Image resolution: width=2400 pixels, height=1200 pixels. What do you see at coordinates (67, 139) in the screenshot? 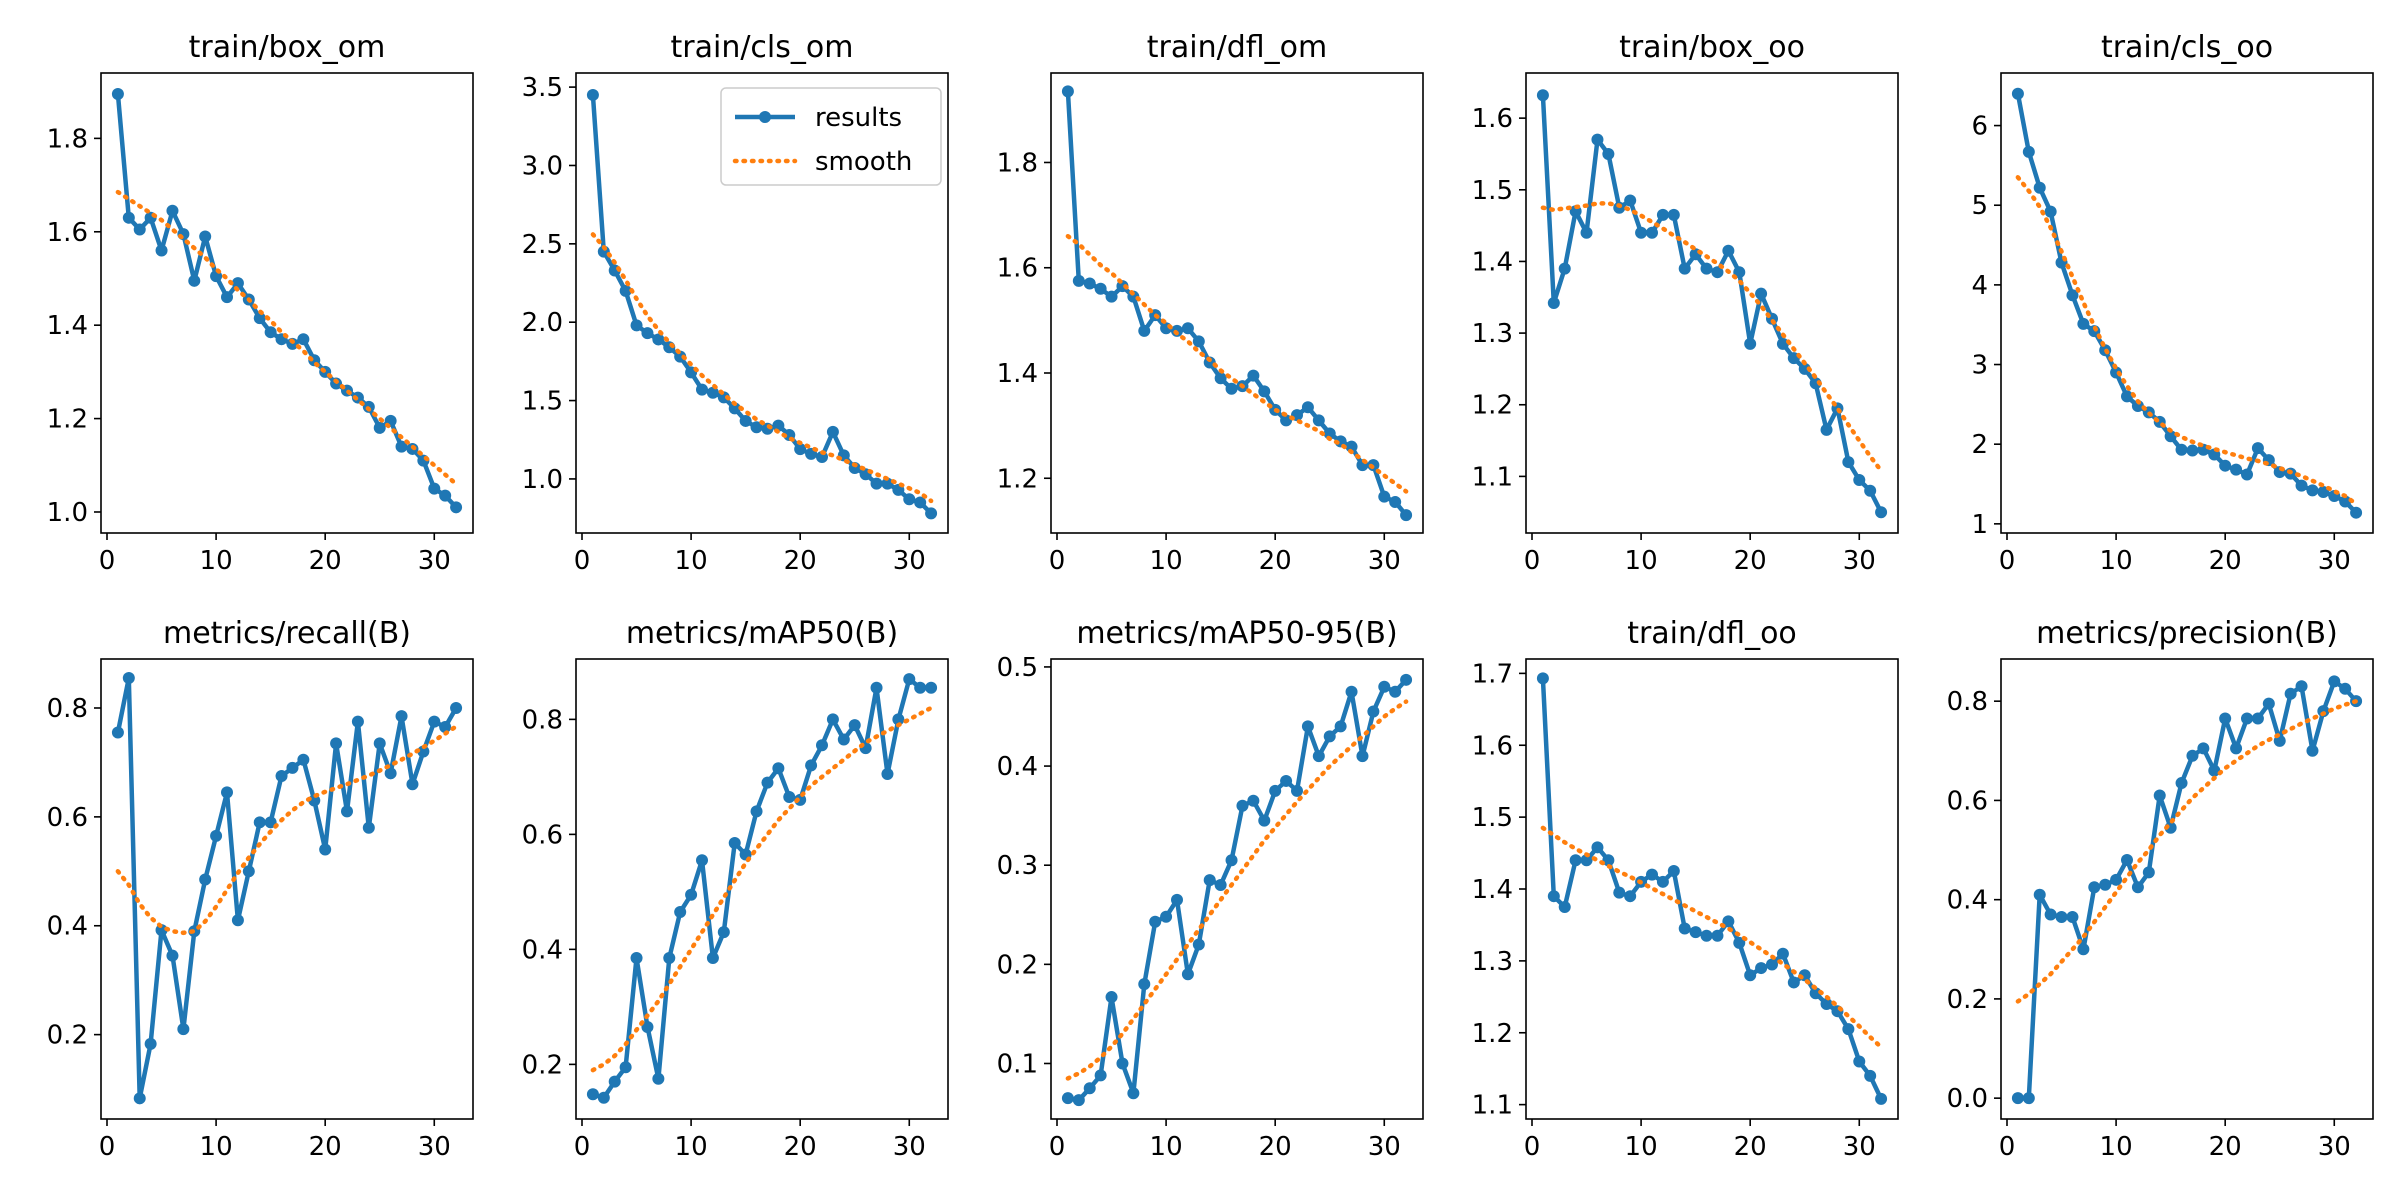
I see `y-tick-label: 1.8` at bounding box center [67, 139].